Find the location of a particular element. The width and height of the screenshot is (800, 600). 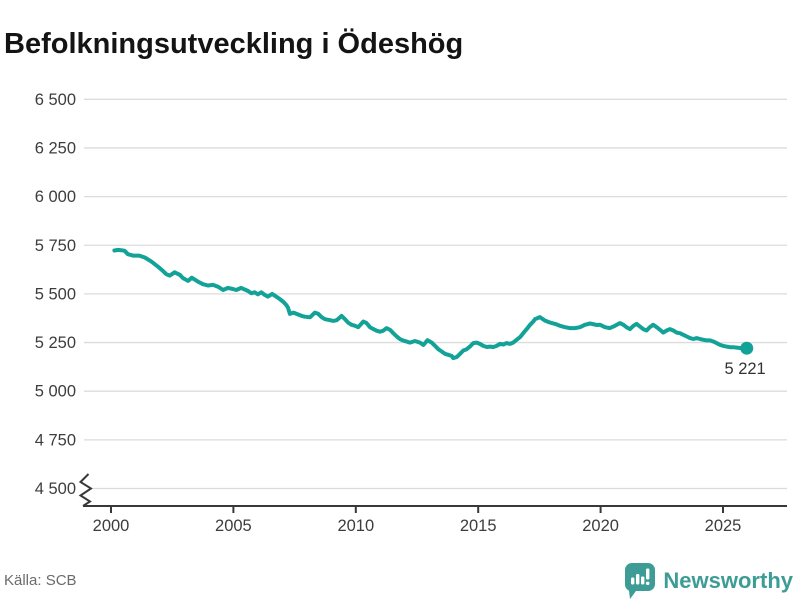

newsworthy-logo: Newsworthy is located at coordinates (709, 580).